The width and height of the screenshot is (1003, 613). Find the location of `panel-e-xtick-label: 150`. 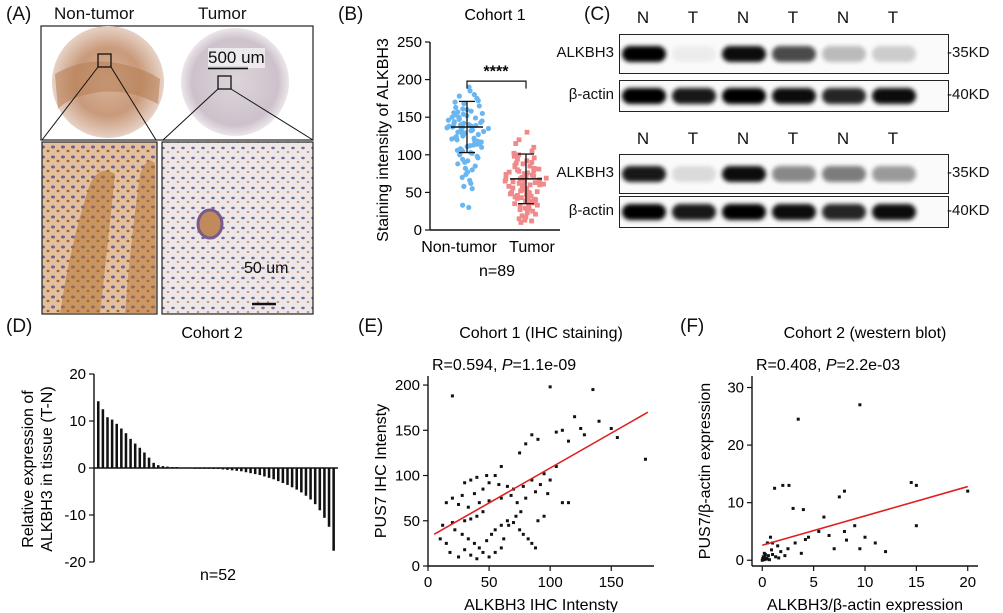

panel-e-xtick-label: 150 is located at coordinates (611, 582).